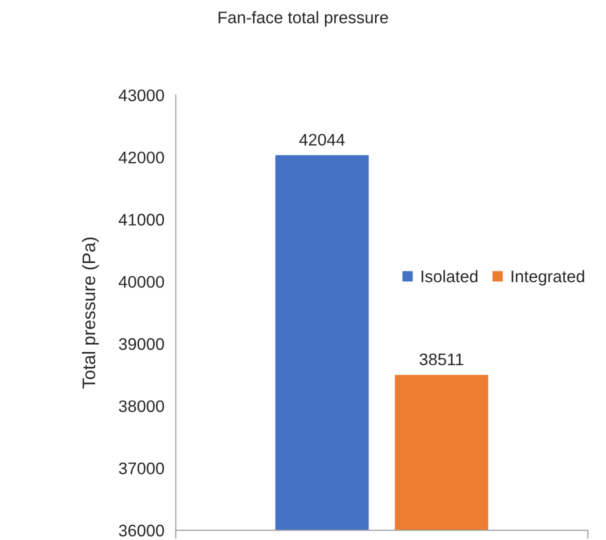 The height and width of the screenshot is (540, 606). What do you see at coordinates (450, 276) in the screenshot?
I see `legend-label: Isolated` at bounding box center [450, 276].